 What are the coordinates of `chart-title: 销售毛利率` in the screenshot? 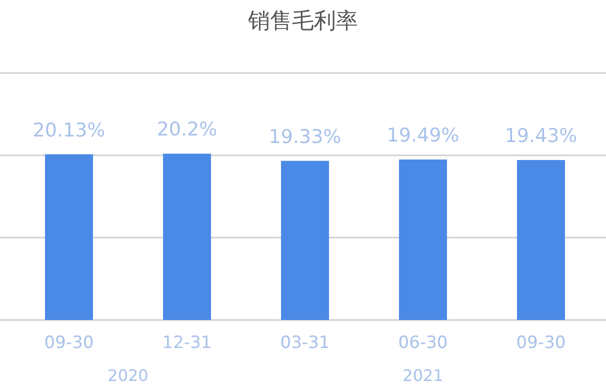 It's located at (302, 21).